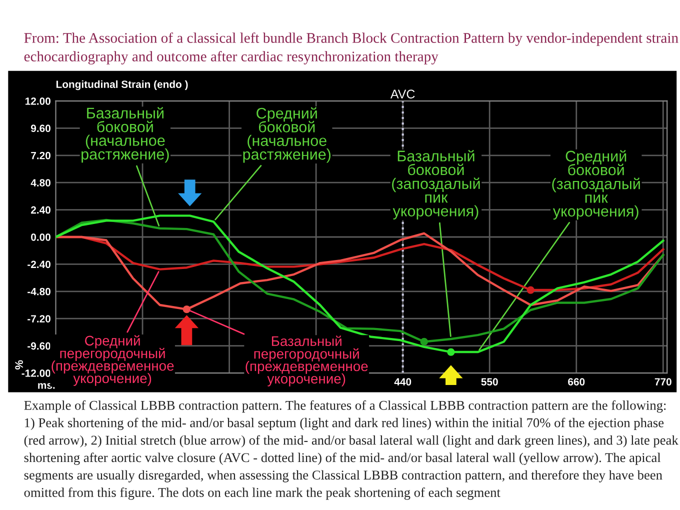 This screenshot has width=680, height=510. Describe the element at coordinates (39, 318) in the screenshot. I see `y-tick-label: -7.20` at that location.